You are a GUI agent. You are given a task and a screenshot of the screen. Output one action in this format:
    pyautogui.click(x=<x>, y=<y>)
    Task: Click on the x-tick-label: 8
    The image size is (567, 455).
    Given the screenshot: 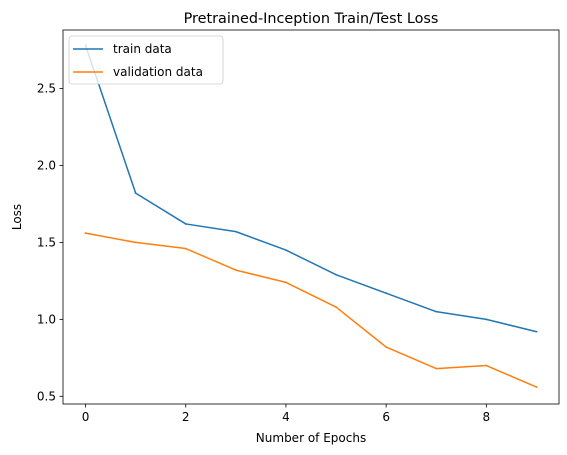 What is the action you would take?
    pyautogui.click(x=487, y=417)
    